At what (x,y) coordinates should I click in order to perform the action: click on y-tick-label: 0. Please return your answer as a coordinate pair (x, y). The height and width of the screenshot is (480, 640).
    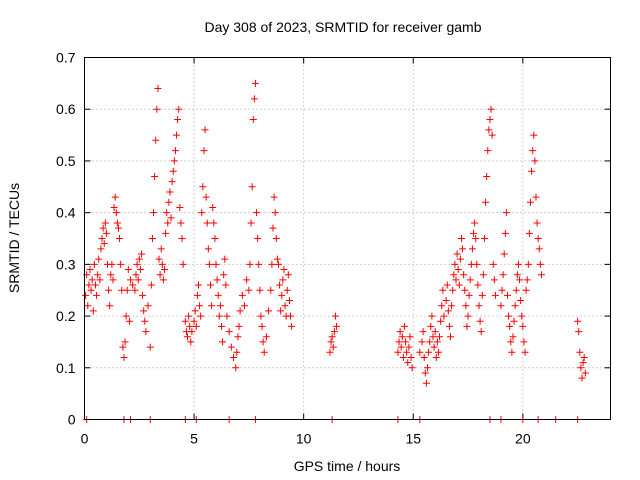
    Looking at the image, I should click on (72, 420).